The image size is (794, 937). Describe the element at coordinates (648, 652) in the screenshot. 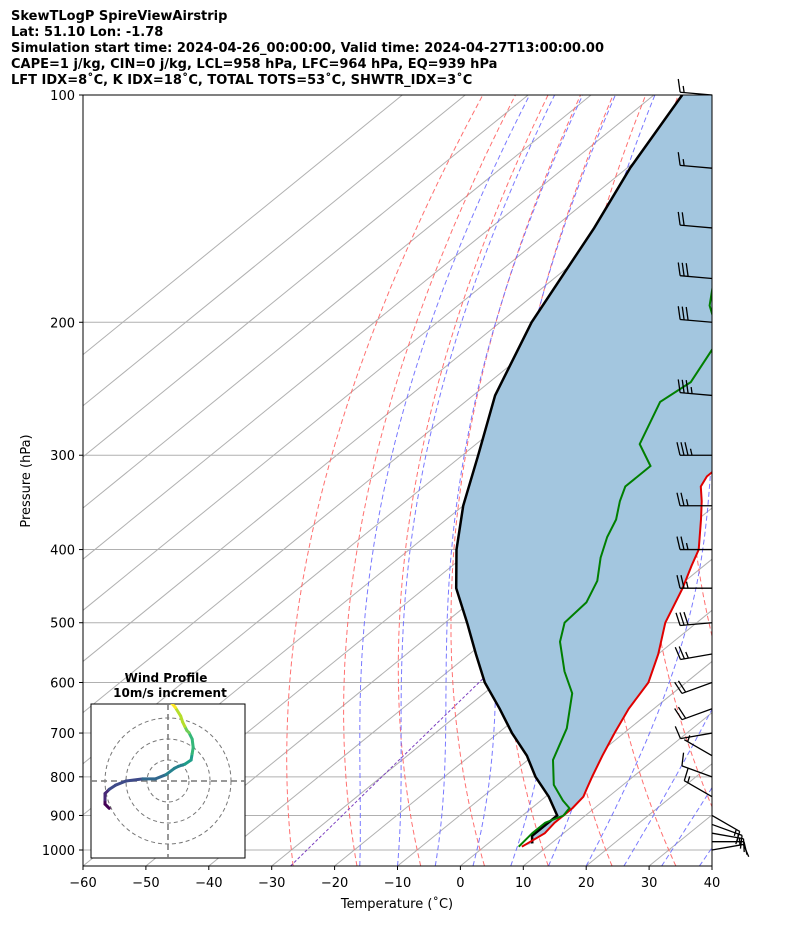

I see `moist-adiabat` at that location.